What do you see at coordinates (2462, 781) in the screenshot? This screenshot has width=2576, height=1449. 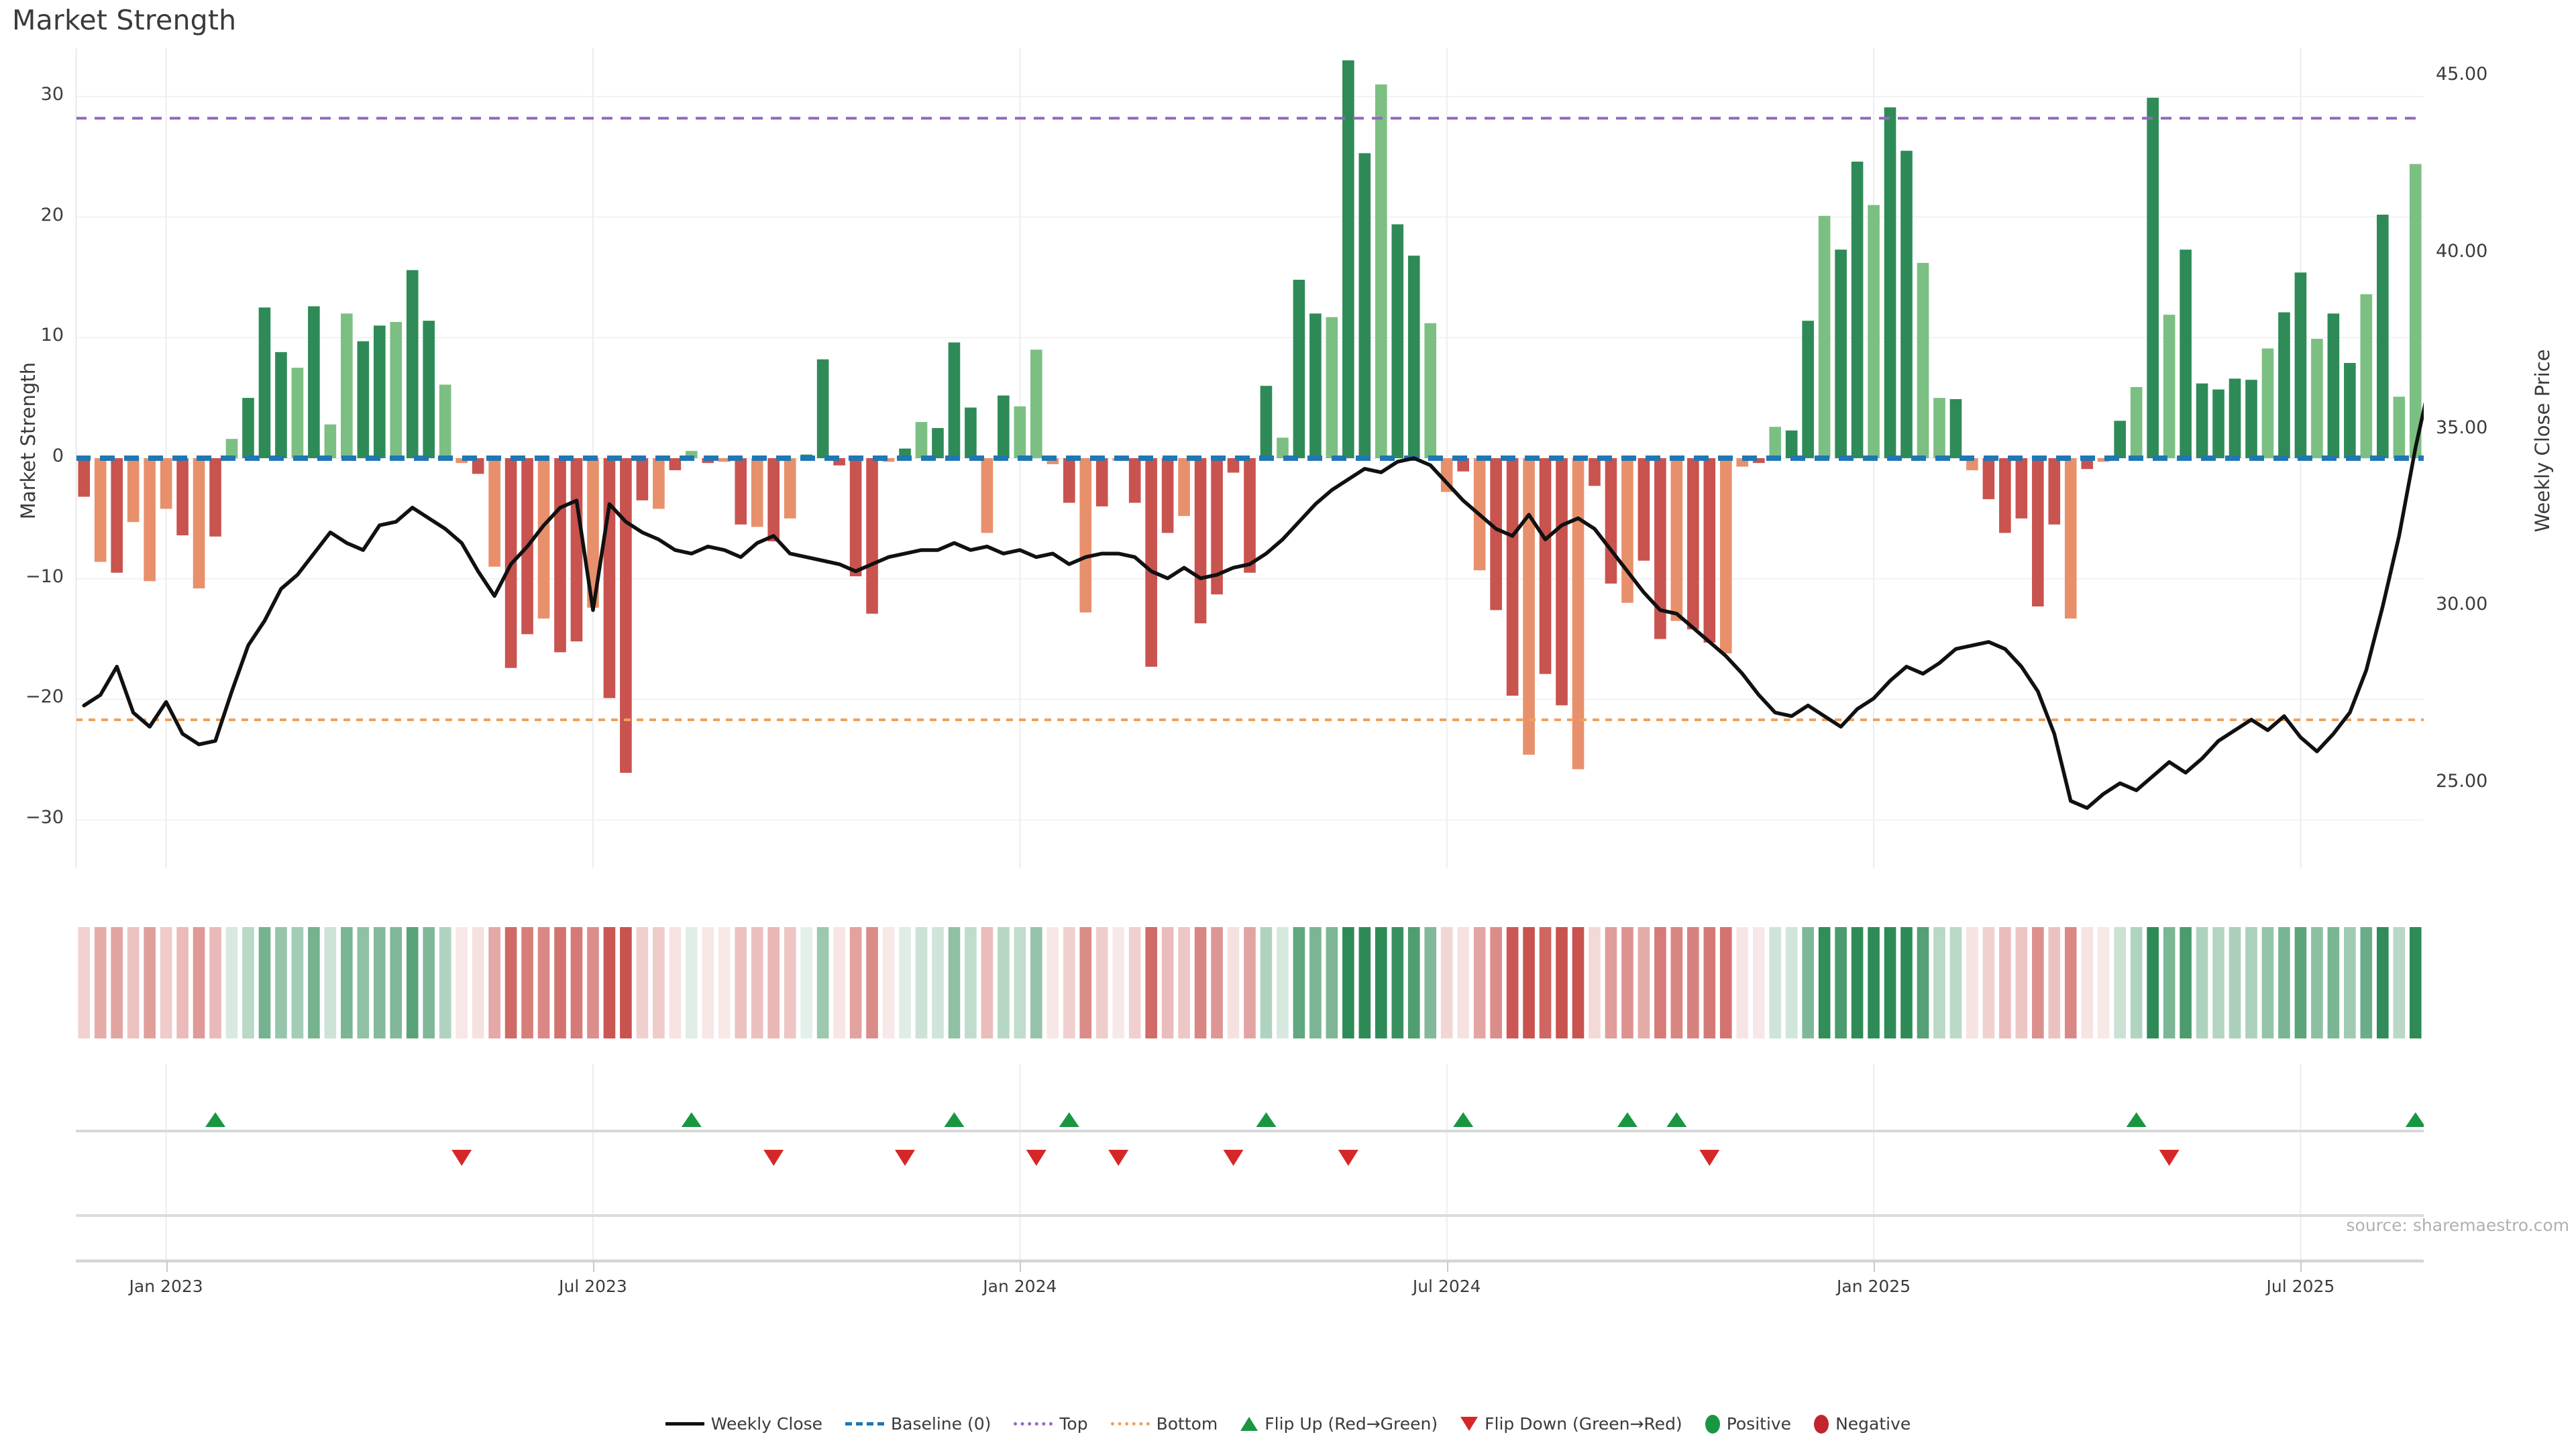 I see `y-axis-right-tick: 25.00` at bounding box center [2462, 781].